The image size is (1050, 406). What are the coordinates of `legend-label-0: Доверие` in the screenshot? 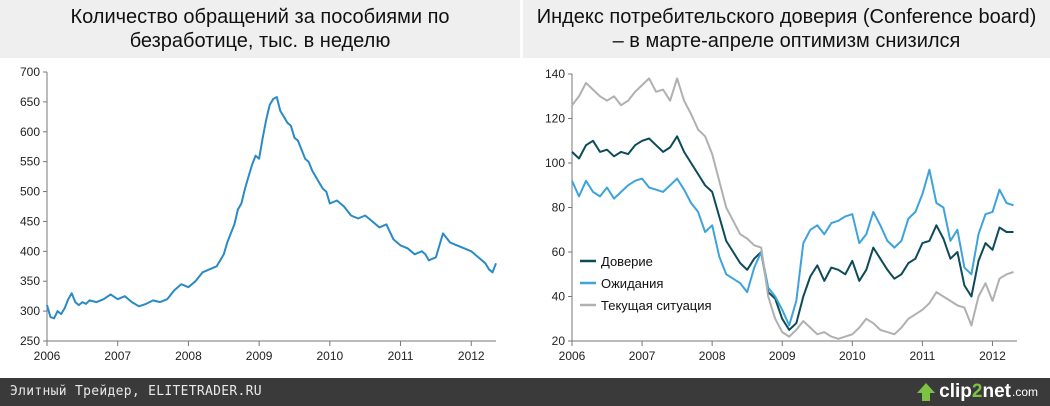 It's located at (627, 261).